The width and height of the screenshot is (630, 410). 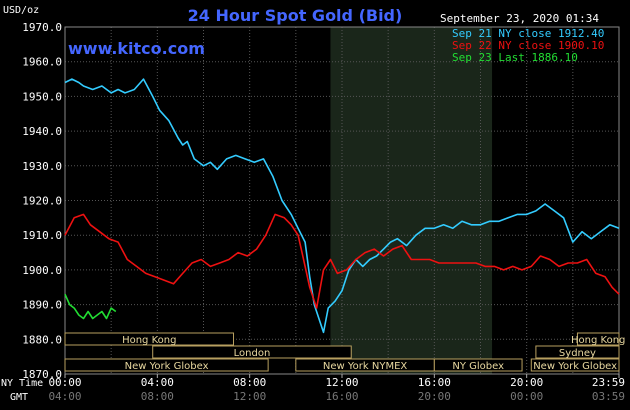 I want to click on x-tick-label-ny: 12:00, so click(x=341, y=382).